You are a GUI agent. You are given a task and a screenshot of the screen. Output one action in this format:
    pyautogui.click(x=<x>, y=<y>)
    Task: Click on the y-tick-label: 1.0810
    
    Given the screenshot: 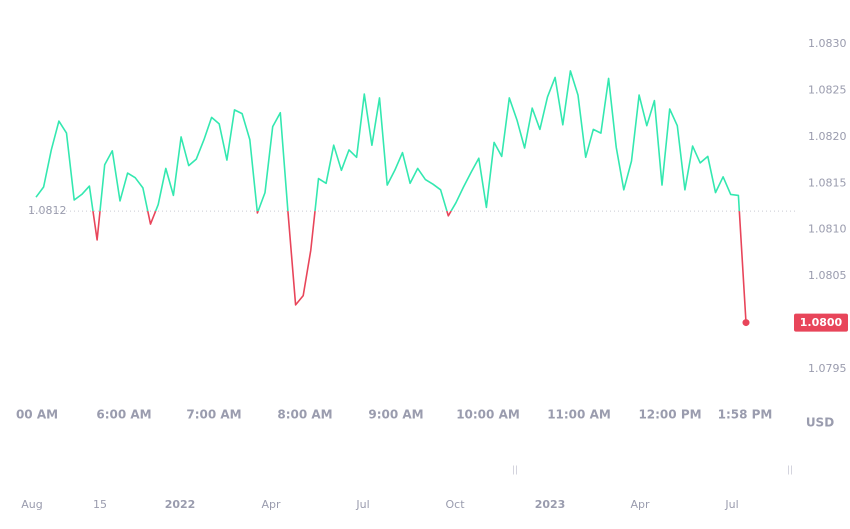 What is the action you would take?
    pyautogui.click(x=827, y=229)
    